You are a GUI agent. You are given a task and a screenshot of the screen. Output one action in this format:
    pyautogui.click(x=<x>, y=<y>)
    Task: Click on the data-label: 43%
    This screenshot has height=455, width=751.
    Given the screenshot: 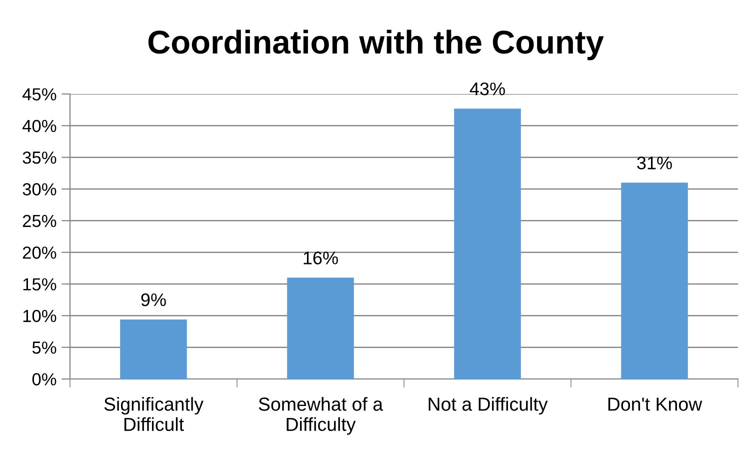 What is the action you would take?
    pyautogui.click(x=487, y=89)
    